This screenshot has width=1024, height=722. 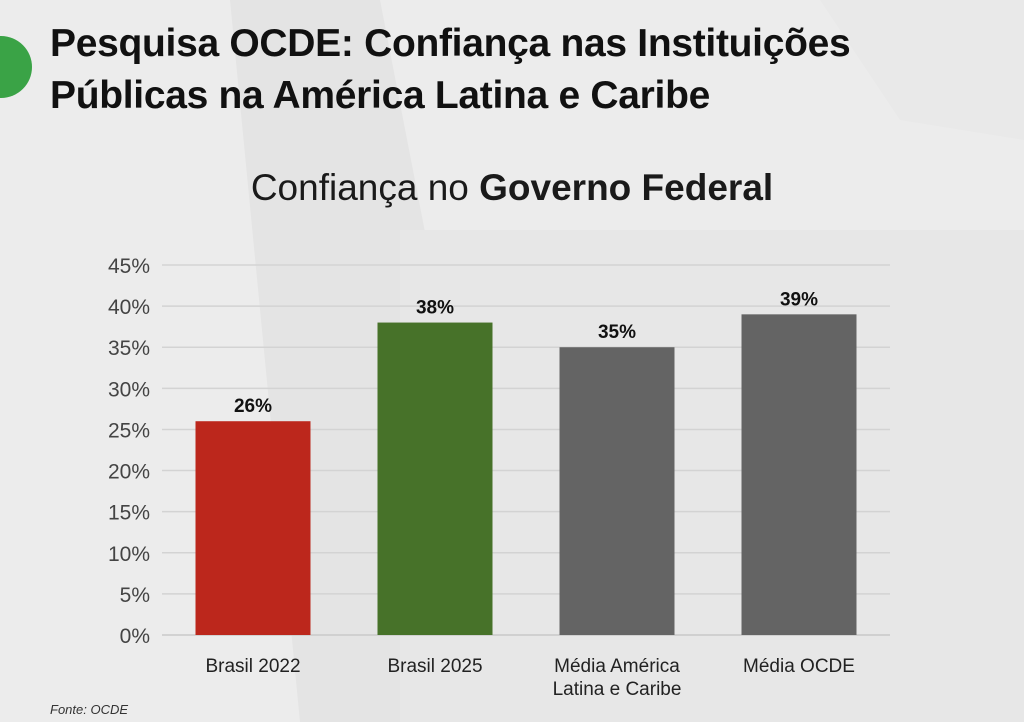 What do you see at coordinates (252, 666) in the screenshot?
I see `x-tick-label: Brasil 2022` at bounding box center [252, 666].